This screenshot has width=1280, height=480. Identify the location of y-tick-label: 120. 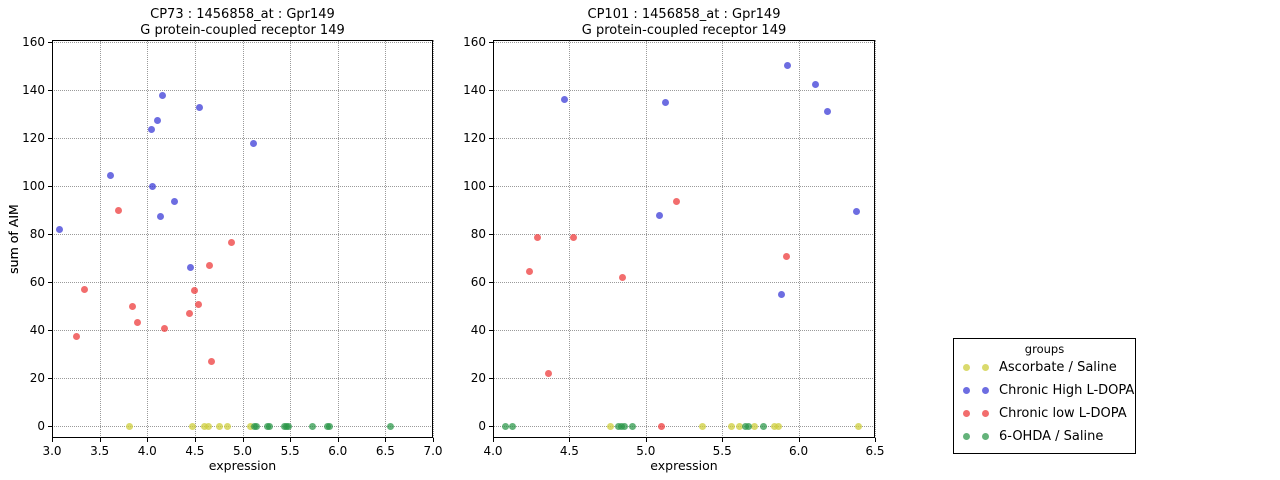
(33, 138).